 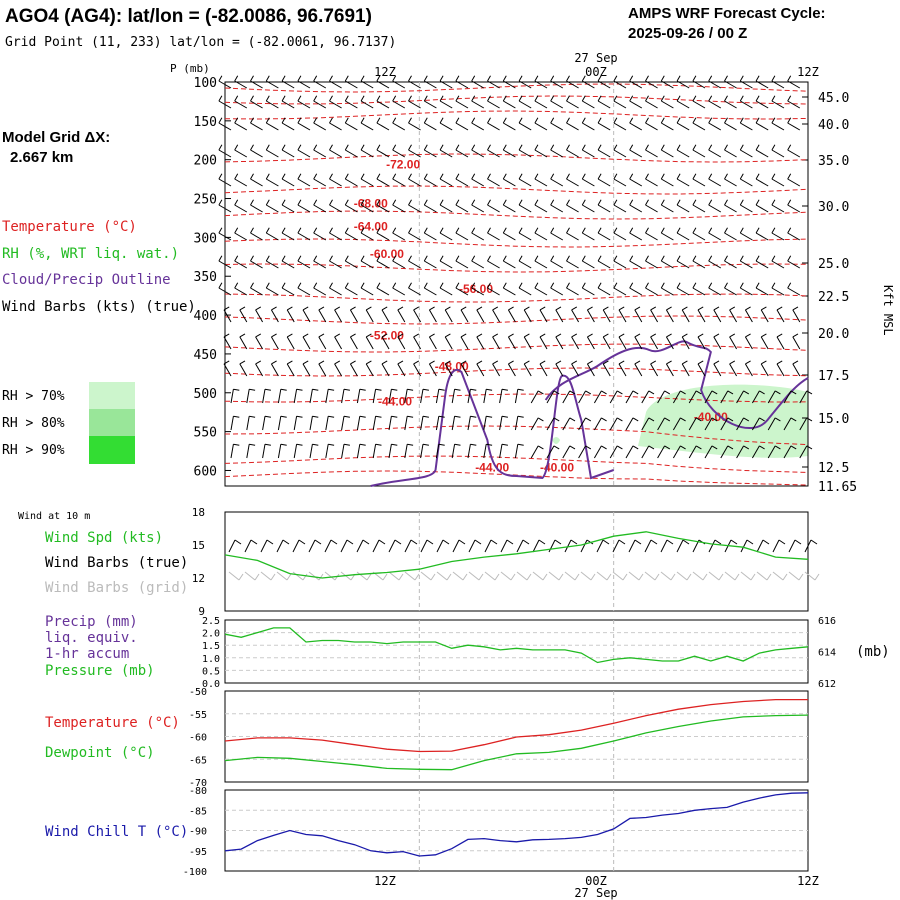 I want to click on height-tick-label: 17.5, so click(x=833, y=376).